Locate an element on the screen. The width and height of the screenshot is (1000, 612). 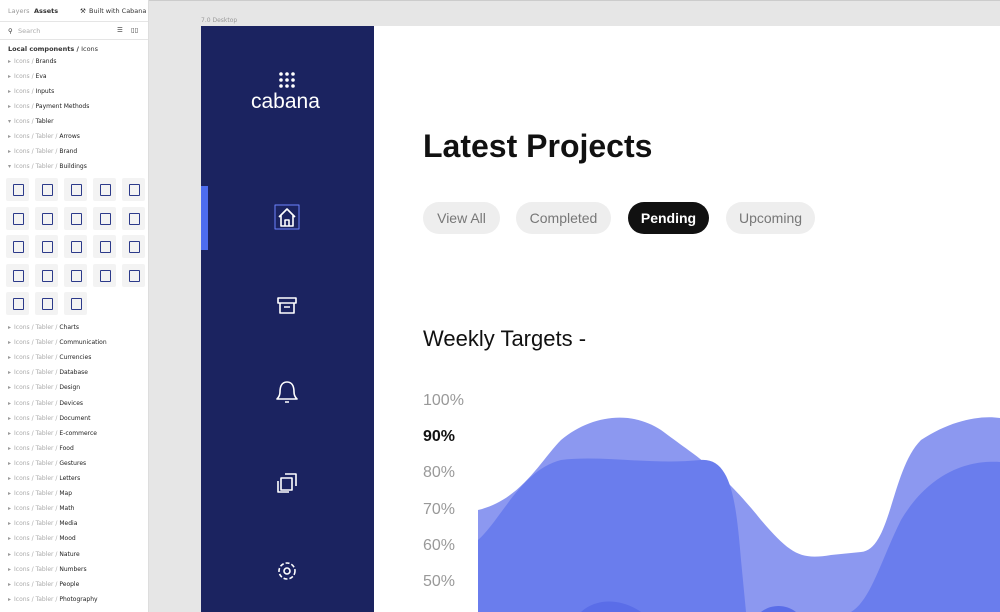
tree-item: ▸ Icons / Brands is located at coordinates (32, 61).